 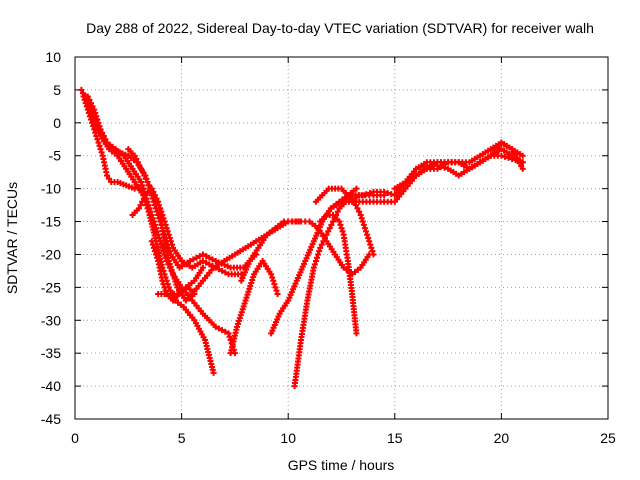 I want to click on y-tick-label: -35, so click(x=51, y=353).